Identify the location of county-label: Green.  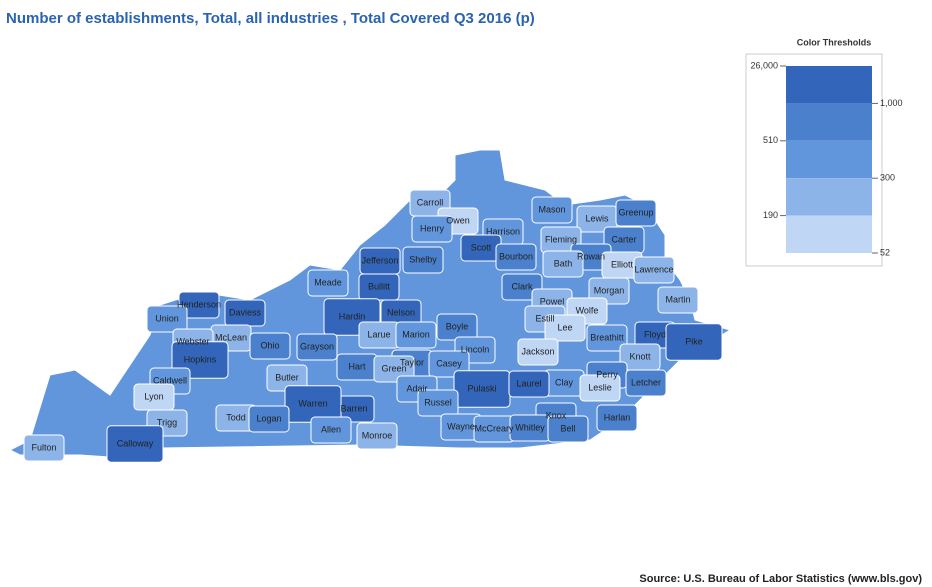
(393, 368).